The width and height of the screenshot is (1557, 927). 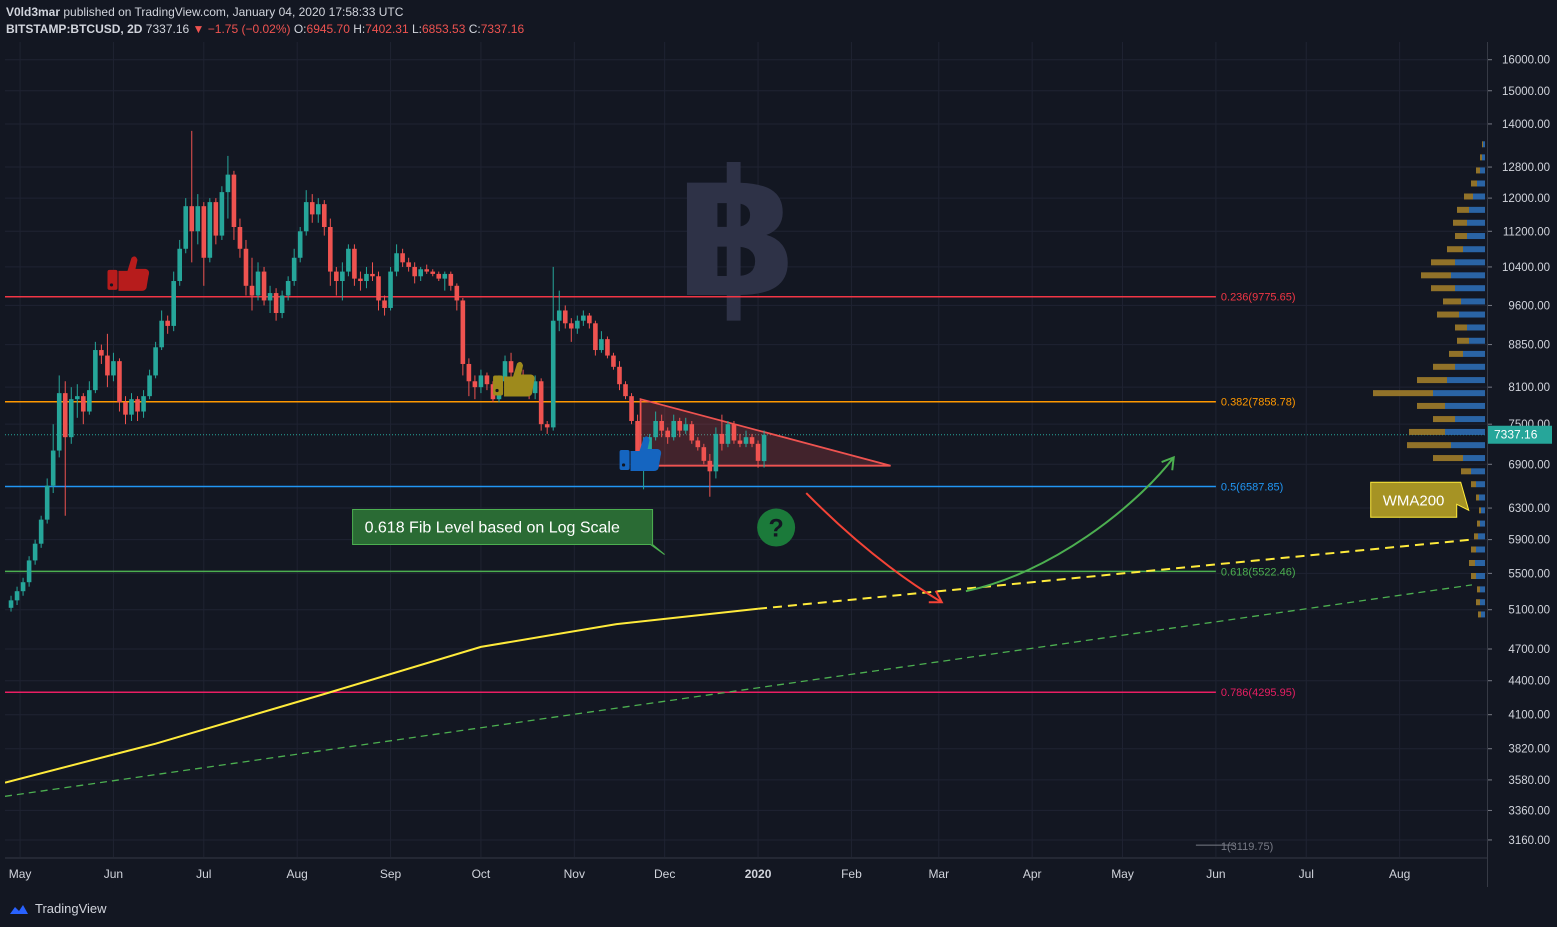 What do you see at coordinates (416, 29) in the screenshot?
I see `low-label: L:` at bounding box center [416, 29].